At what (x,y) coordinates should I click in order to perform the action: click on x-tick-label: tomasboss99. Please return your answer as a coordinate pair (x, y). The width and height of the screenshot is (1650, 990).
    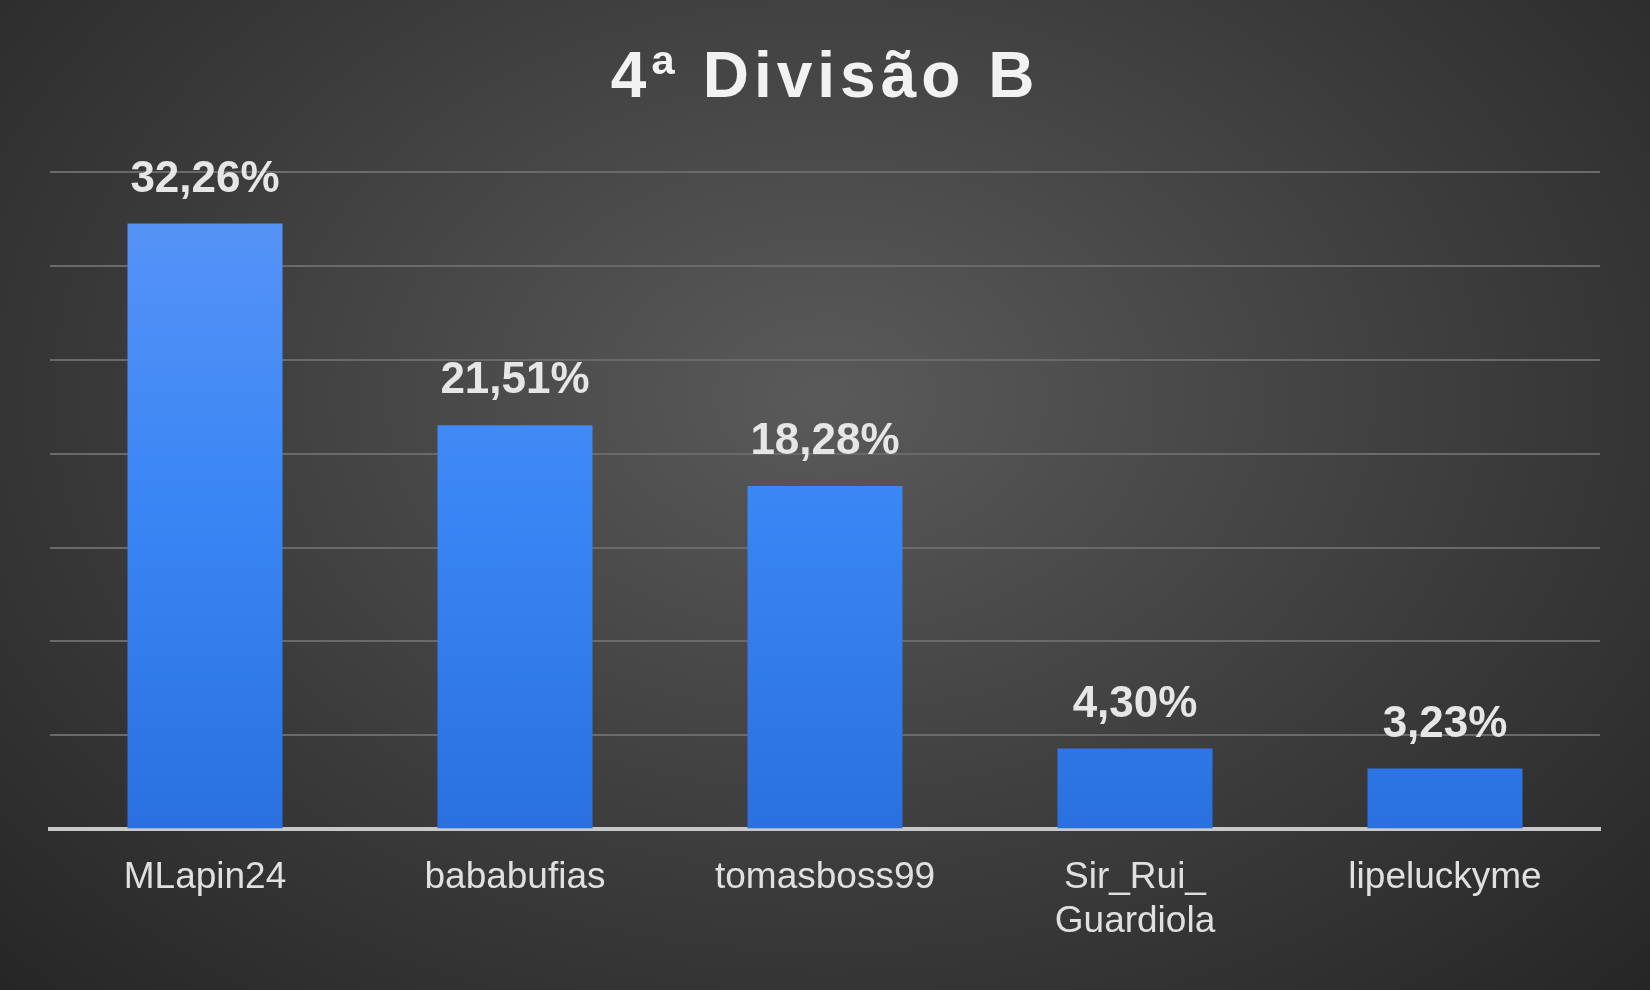
    Looking at the image, I should click on (825, 875).